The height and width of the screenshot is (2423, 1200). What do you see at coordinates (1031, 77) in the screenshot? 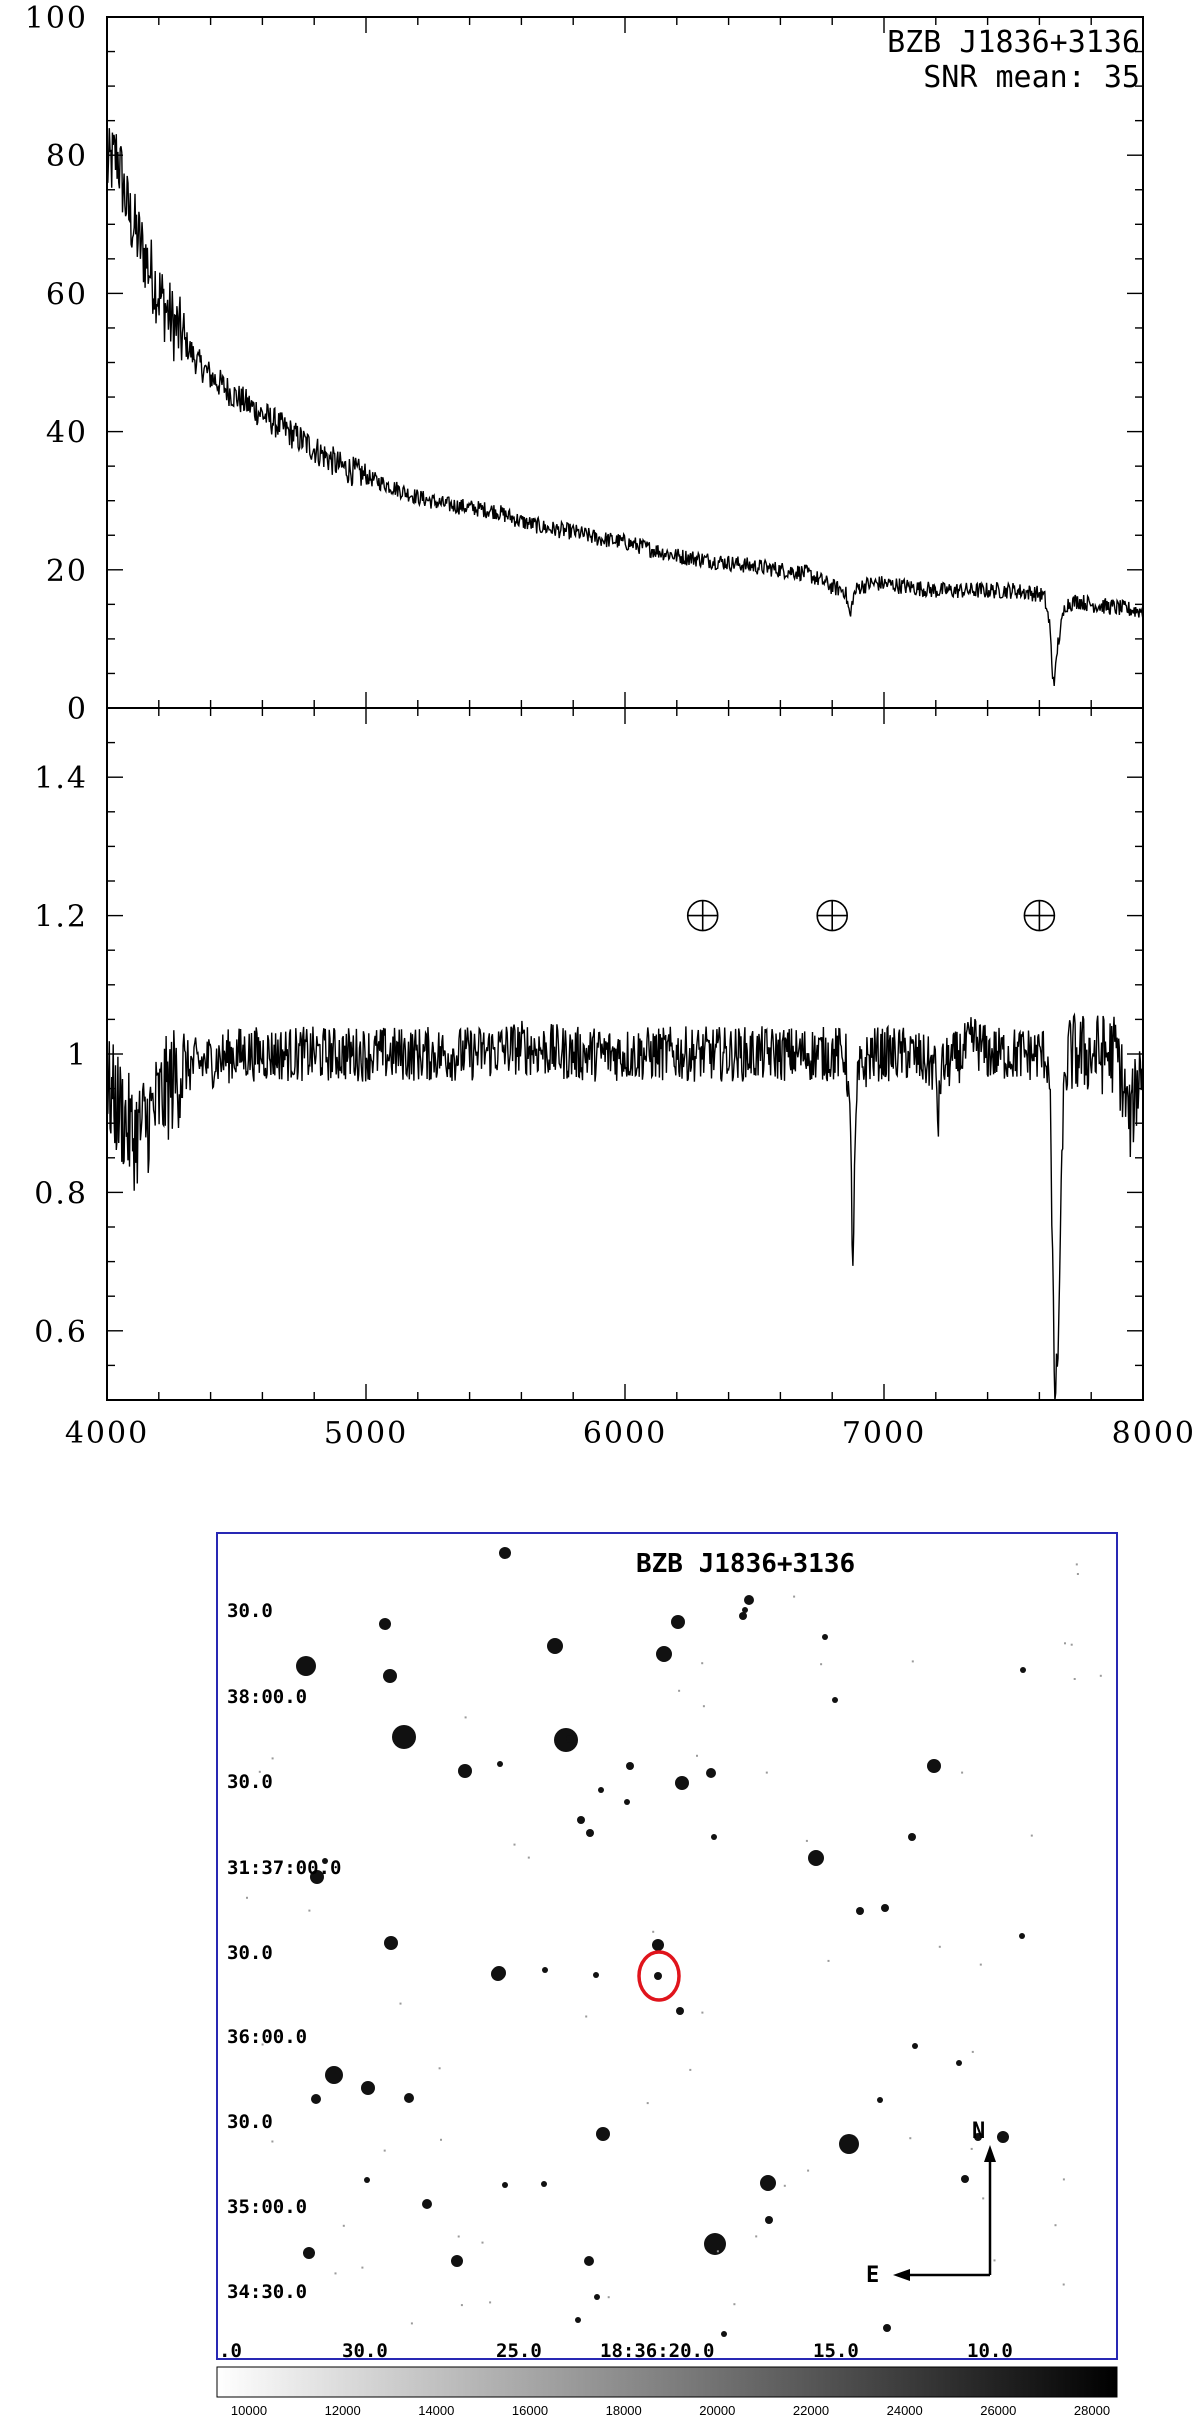
I see `snr-annotation: SNR mean: 35` at bounding box center [1031, 77].